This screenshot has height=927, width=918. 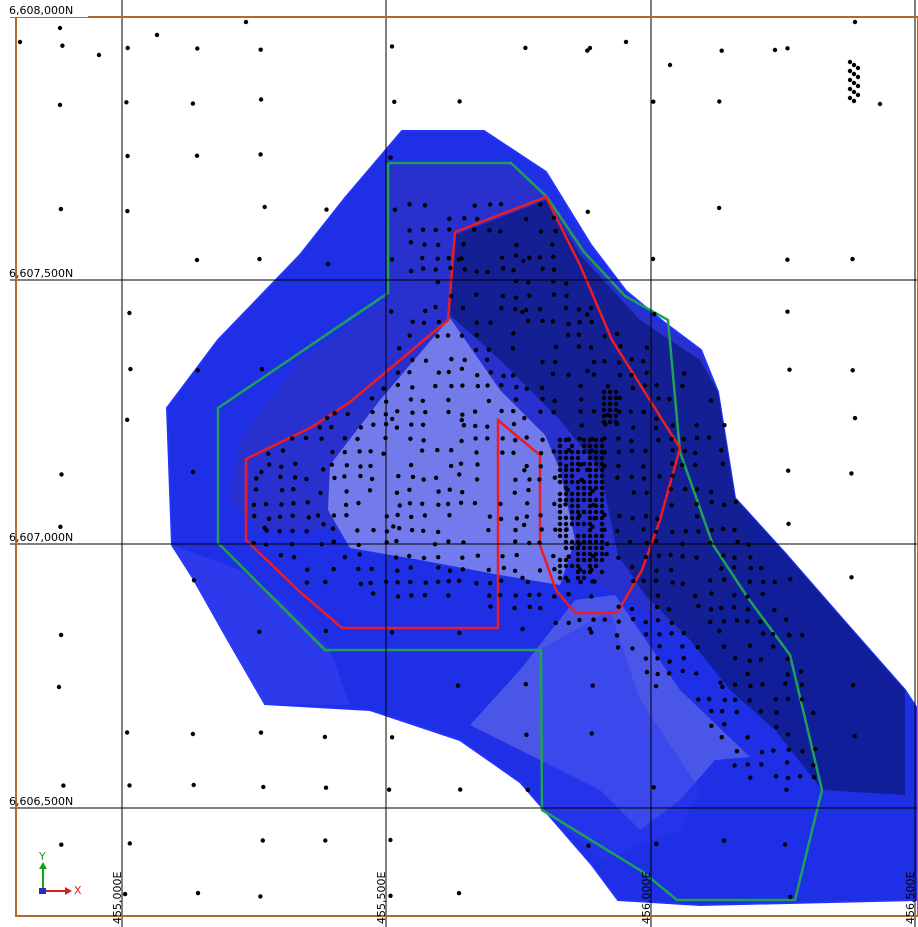 What do you see at coordinates (42, 891) in the screenshot?
I see `z-axis-marker` at bounding box center [42, 891].